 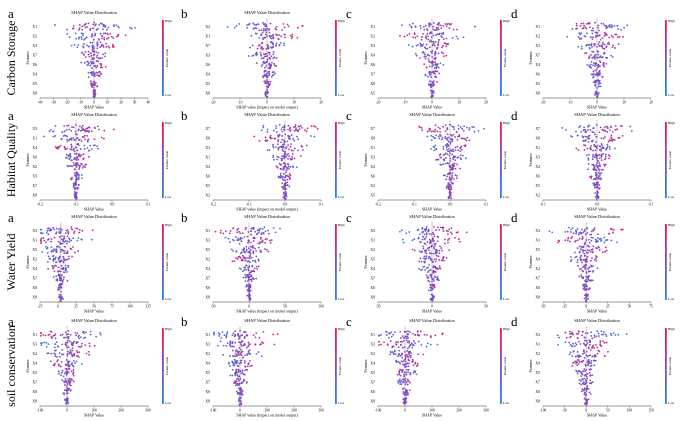 I want to click on x-axis-label: SHAP Value, so click(x=432, y=107).